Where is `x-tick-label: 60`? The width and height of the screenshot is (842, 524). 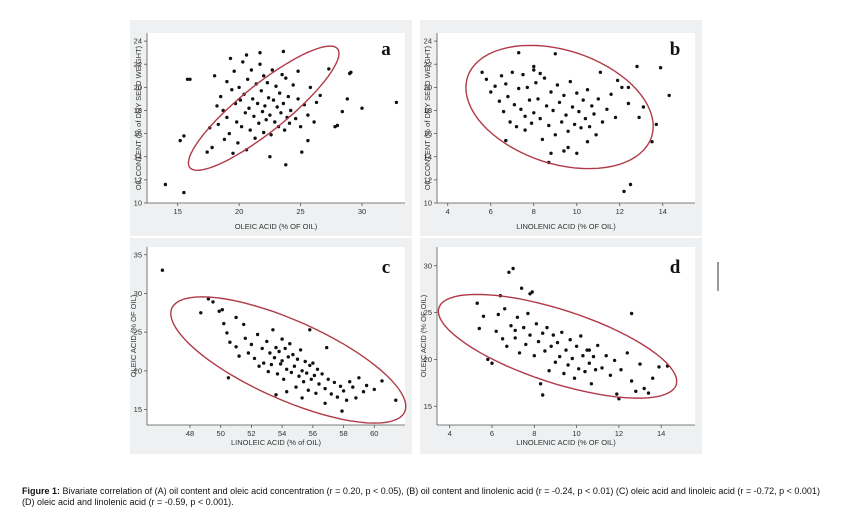 x-tick-label: 60 is located at coordinates (374, 433).